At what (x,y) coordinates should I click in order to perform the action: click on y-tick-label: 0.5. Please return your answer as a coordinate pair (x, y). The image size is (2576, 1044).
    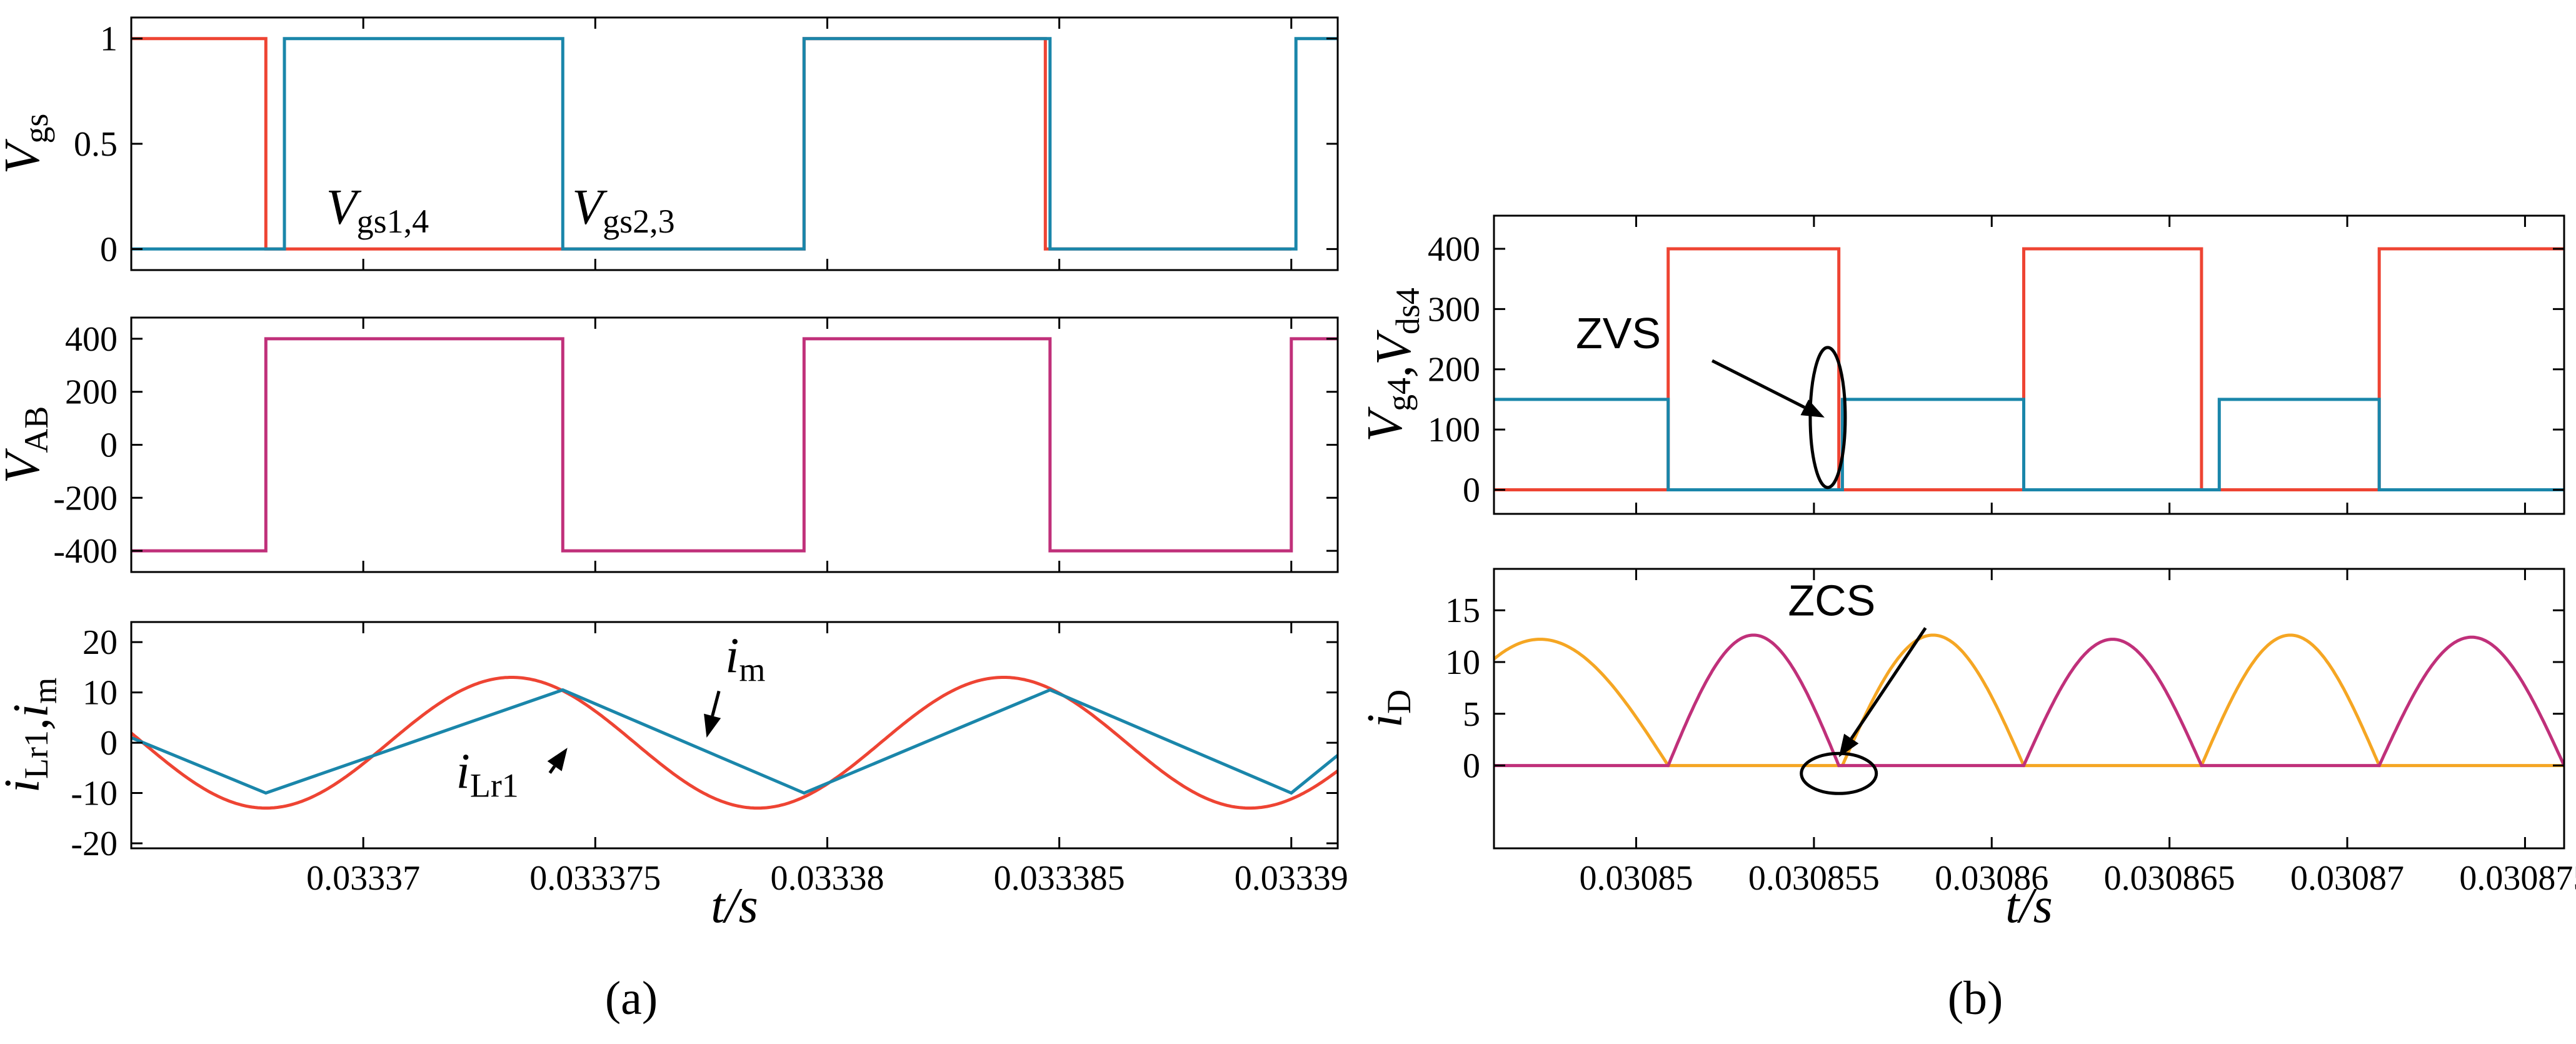
    Looking at the image, I should click on (96, 144).